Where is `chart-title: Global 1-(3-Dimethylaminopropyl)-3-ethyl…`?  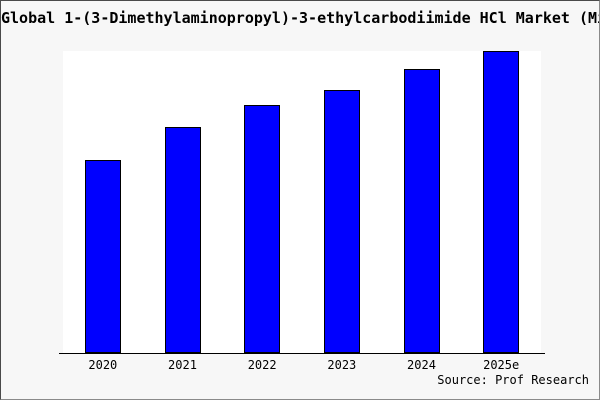
chart-title: Global 1-(3-Dimethylaminopropyl)-3-ethyl… is located at coordinates (300, 18).